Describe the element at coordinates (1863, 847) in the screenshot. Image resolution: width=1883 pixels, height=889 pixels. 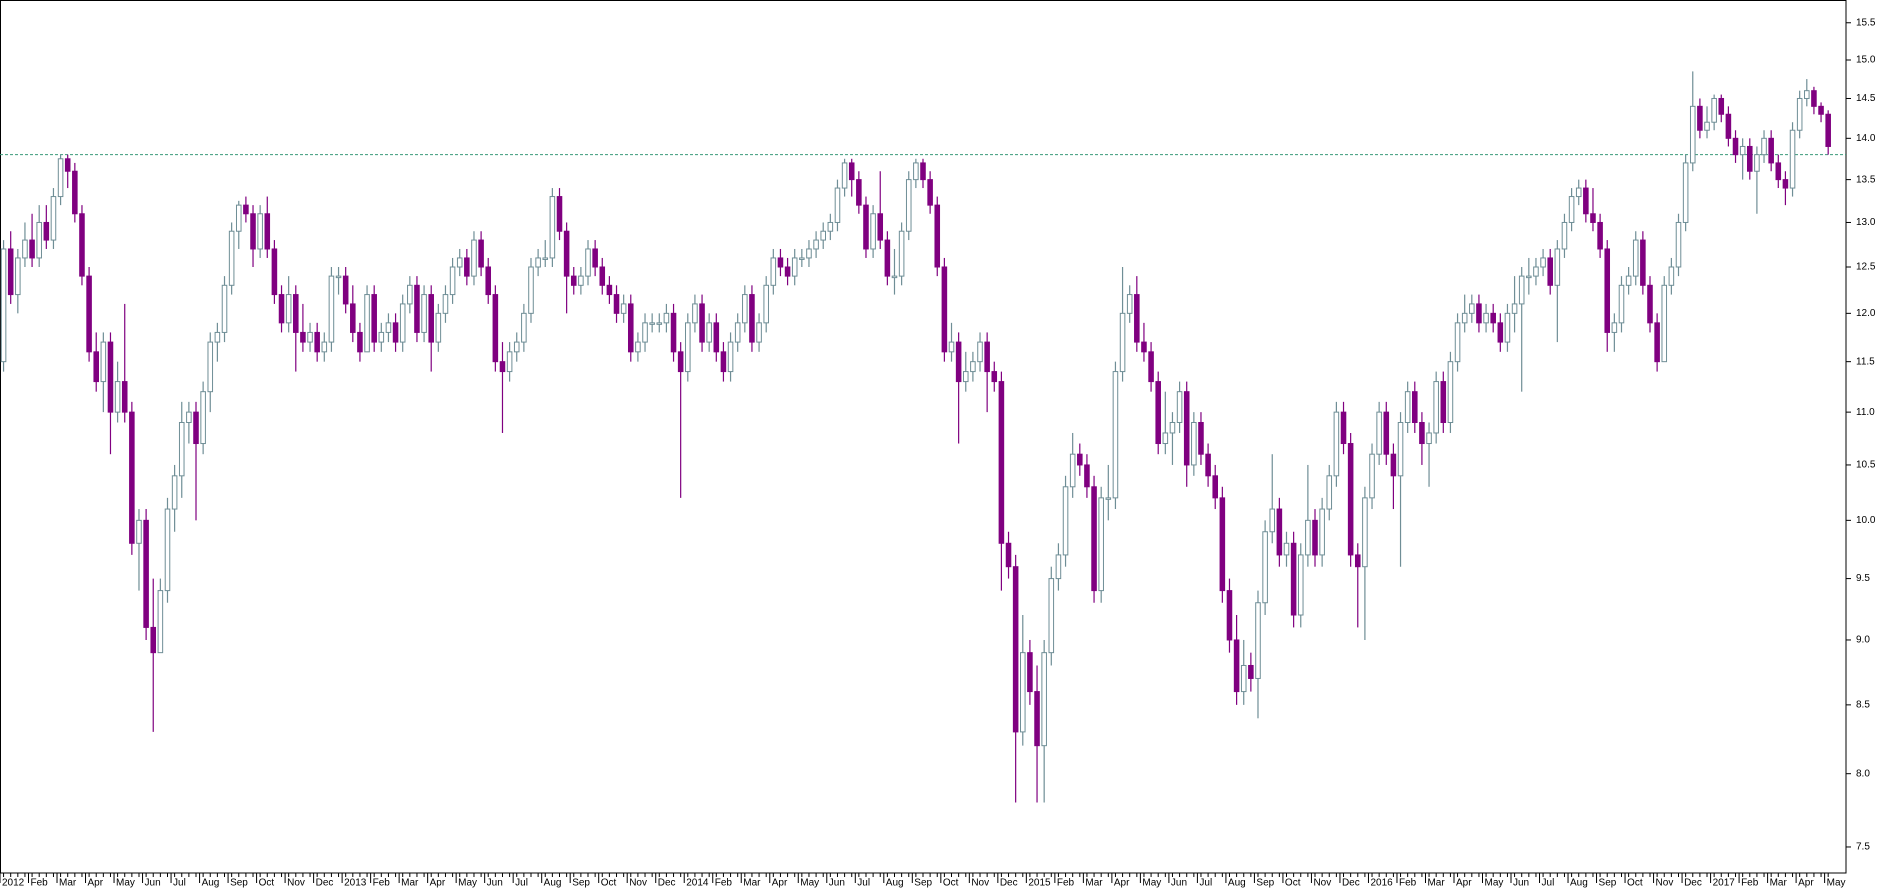
I see `y-tick-label: 7.5` at that location.